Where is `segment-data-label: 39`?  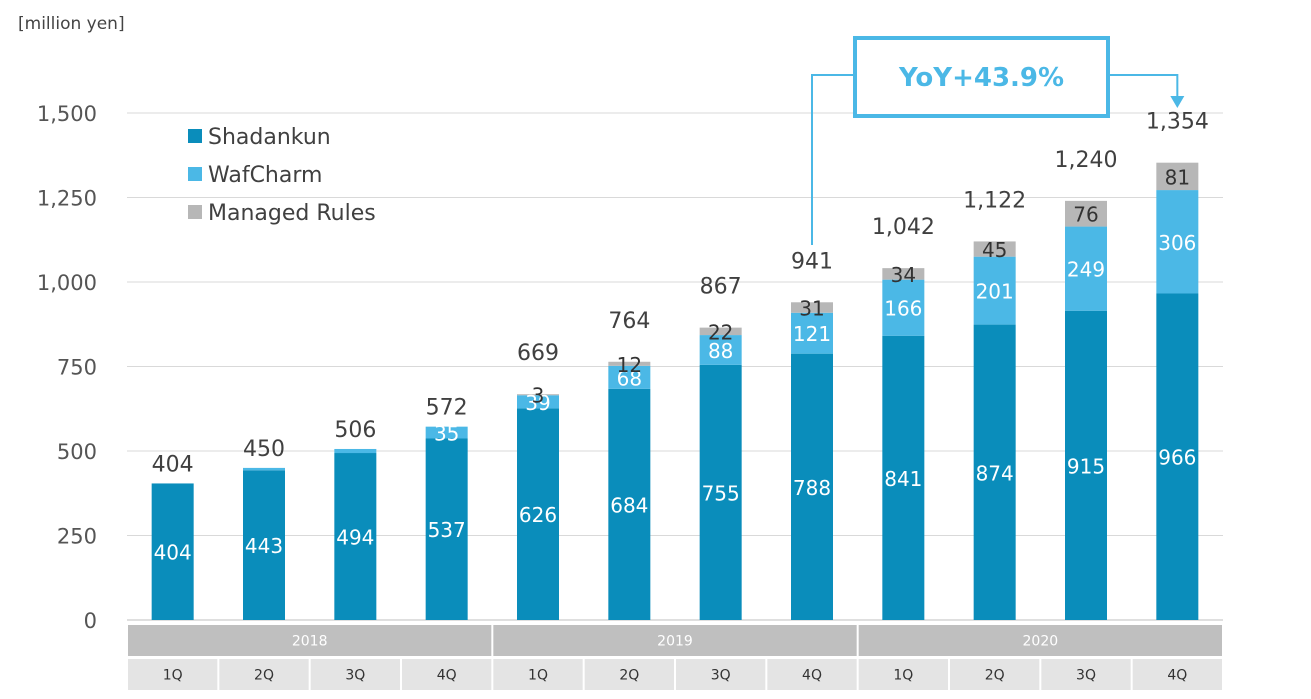
segment-data-label: 39 is located at coordinates (537, 403).